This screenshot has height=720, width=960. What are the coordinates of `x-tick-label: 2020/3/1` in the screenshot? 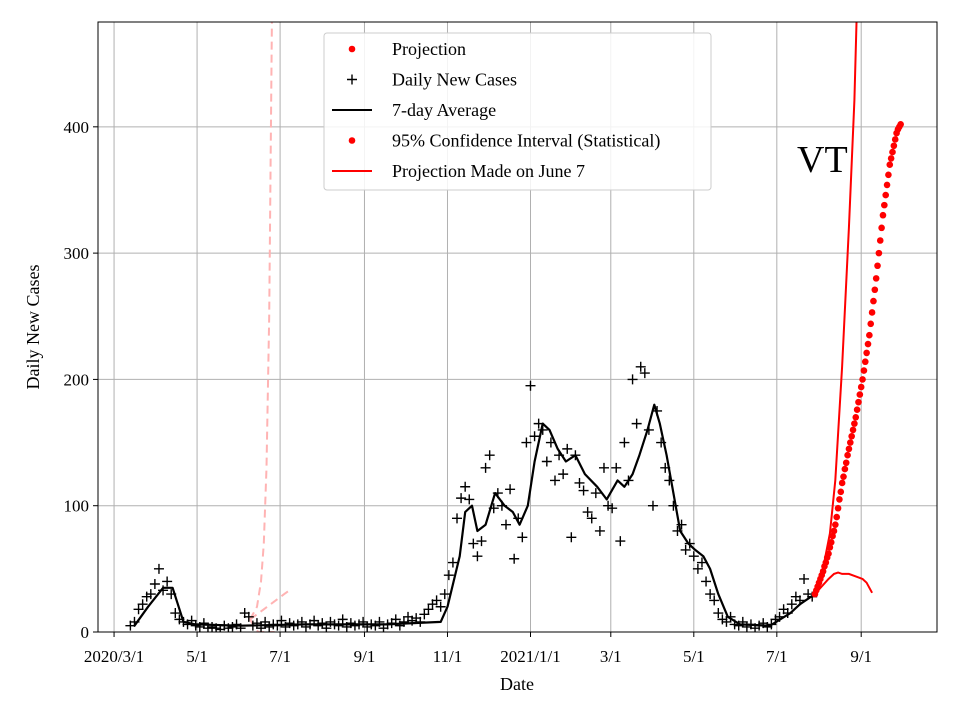 It's located at (114, 656).